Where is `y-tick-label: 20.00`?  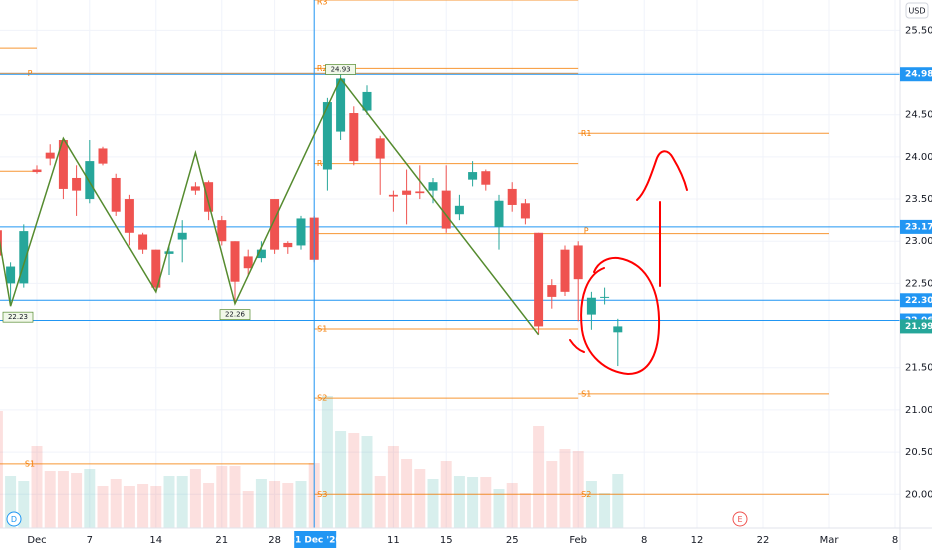 y-tick-label: 20.00 is located at coordinates (918, 494).